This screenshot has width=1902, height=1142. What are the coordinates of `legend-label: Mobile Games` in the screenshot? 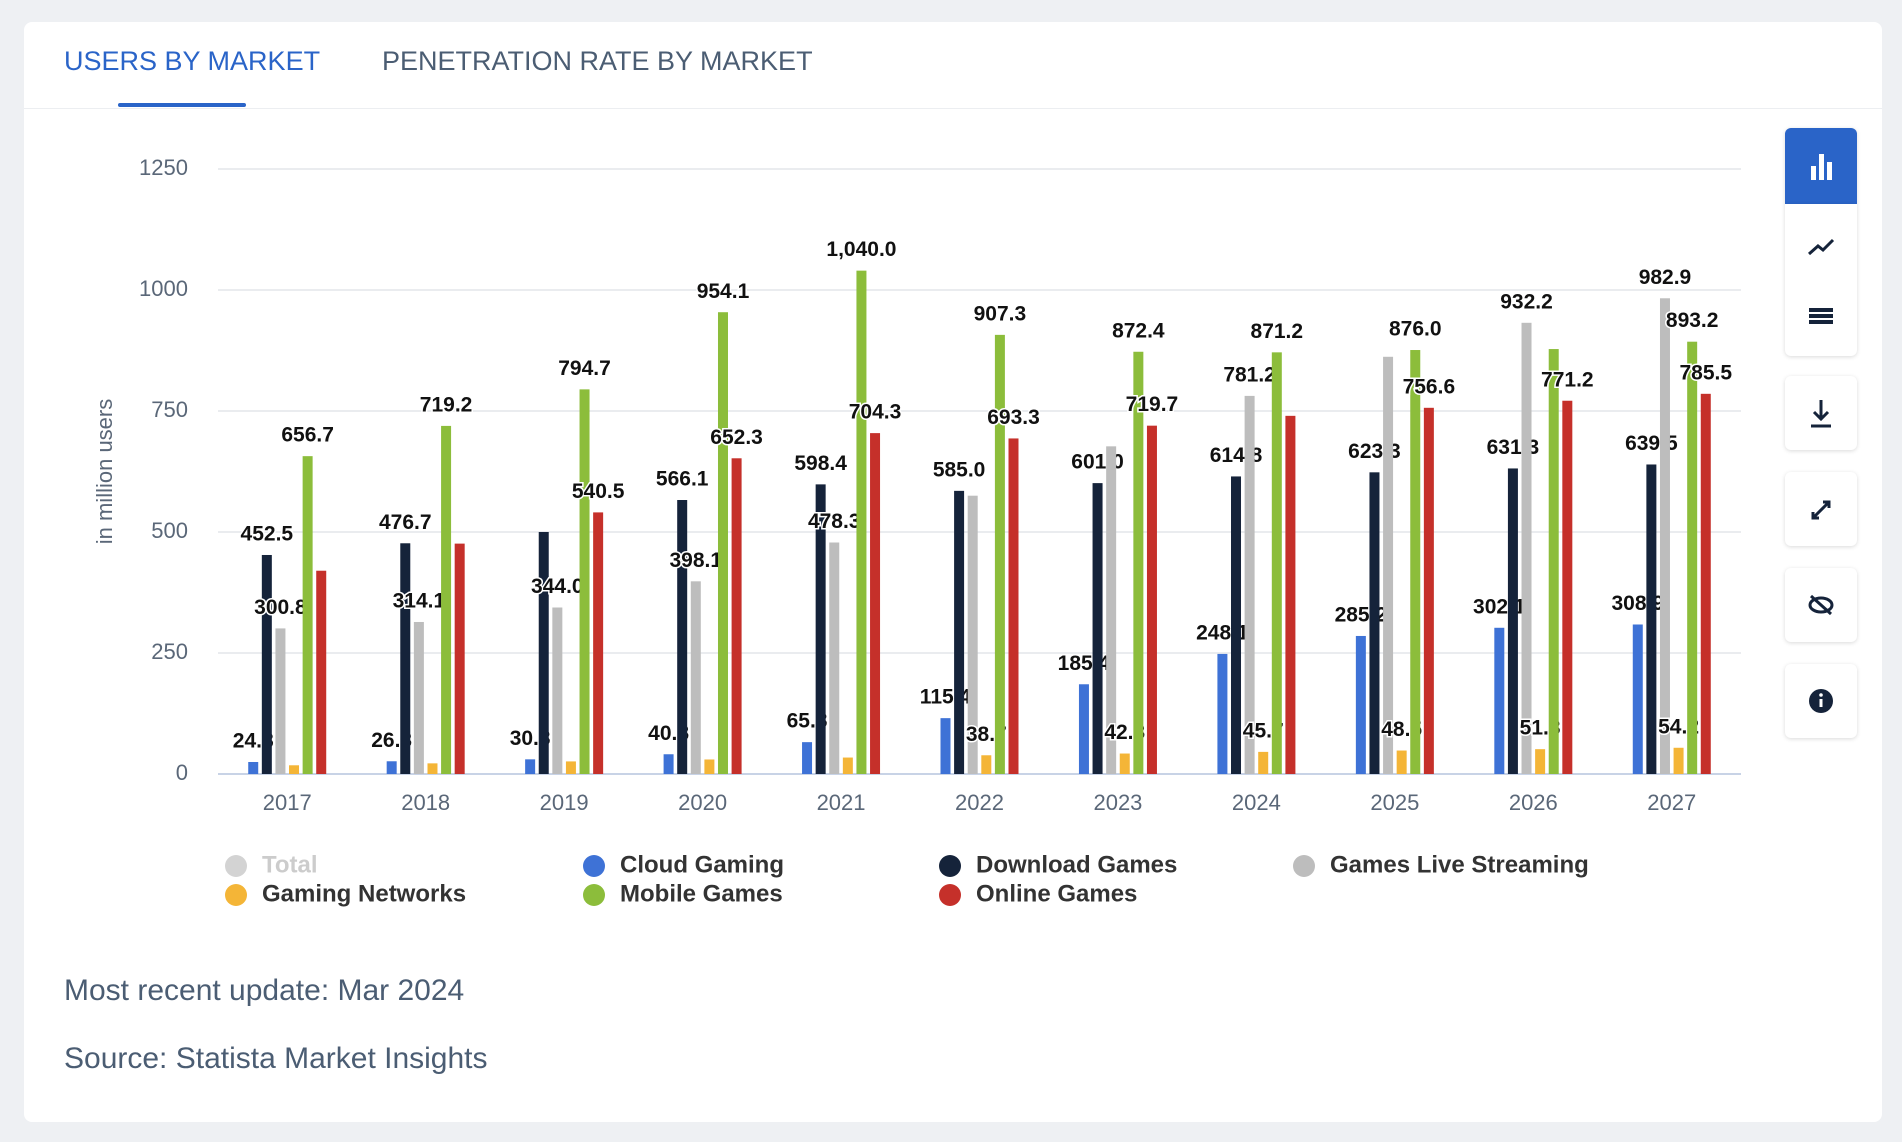 It's located at (701, 893).